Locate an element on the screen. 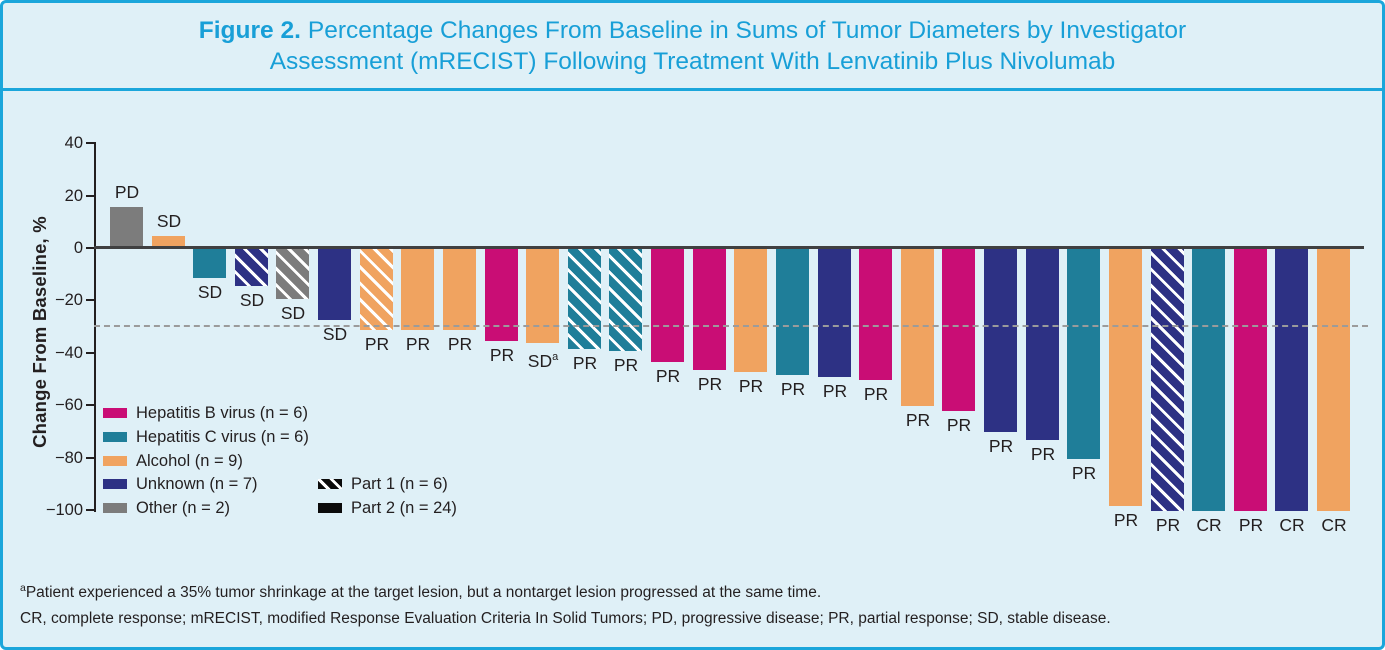  legend-item-part2-swatch is located at coordinates (330, 508).